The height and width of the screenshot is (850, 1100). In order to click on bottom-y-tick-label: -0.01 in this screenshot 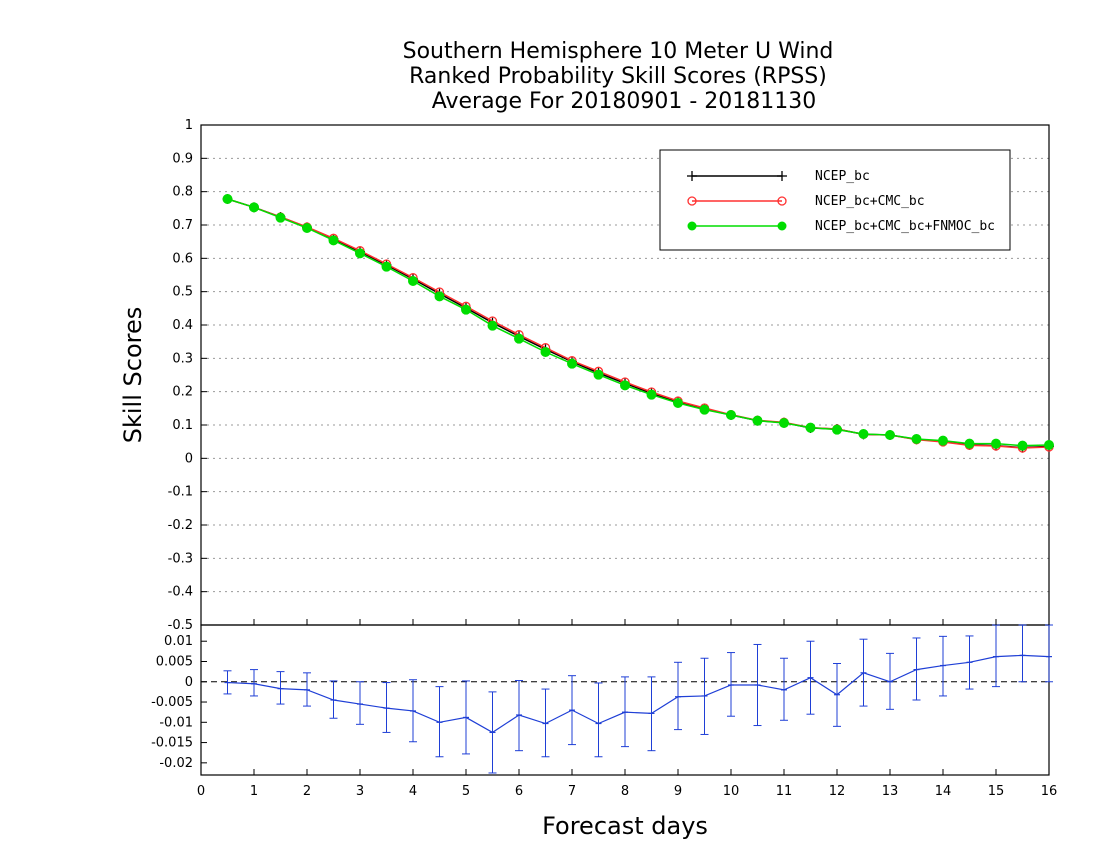, I will do `click(176, 722)`.